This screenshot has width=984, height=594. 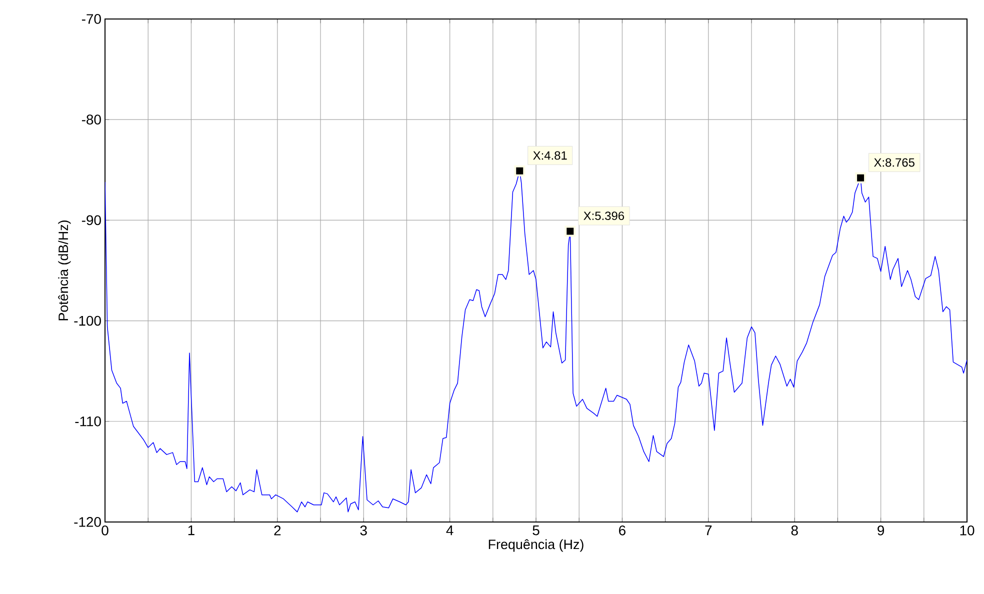 I want to click on x-tick-label: 5, so click(x=536, y=531).